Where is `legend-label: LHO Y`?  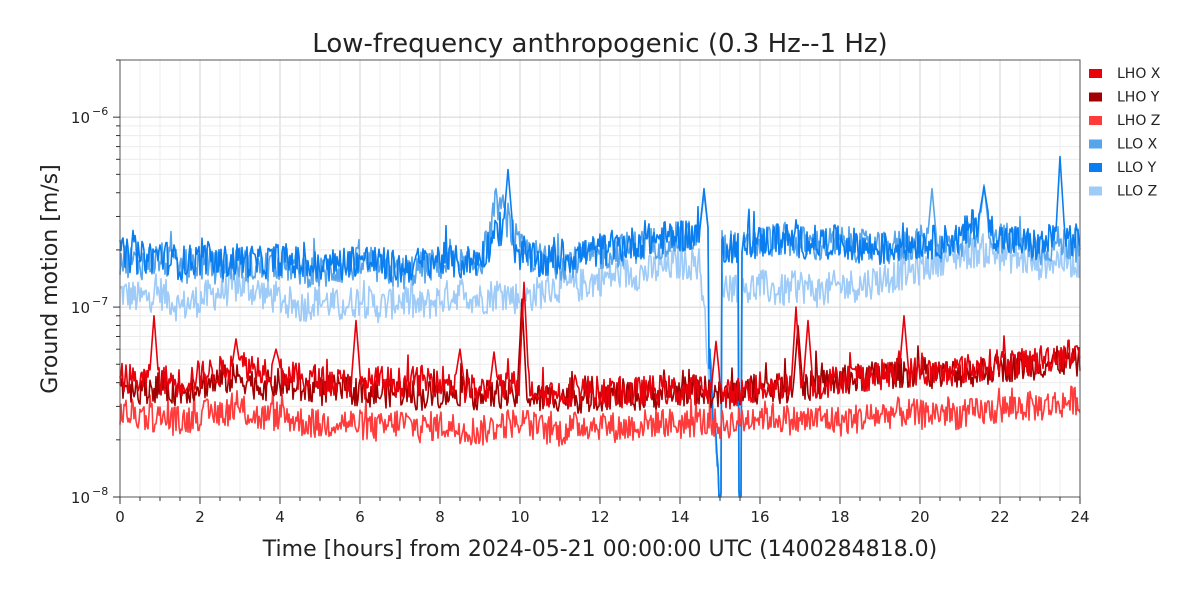 legend-label: LHO Y is located at coordinates (1138, 98).